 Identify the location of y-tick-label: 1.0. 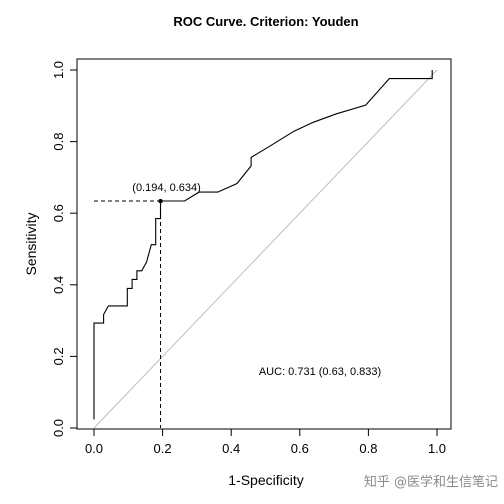
(58, 70).